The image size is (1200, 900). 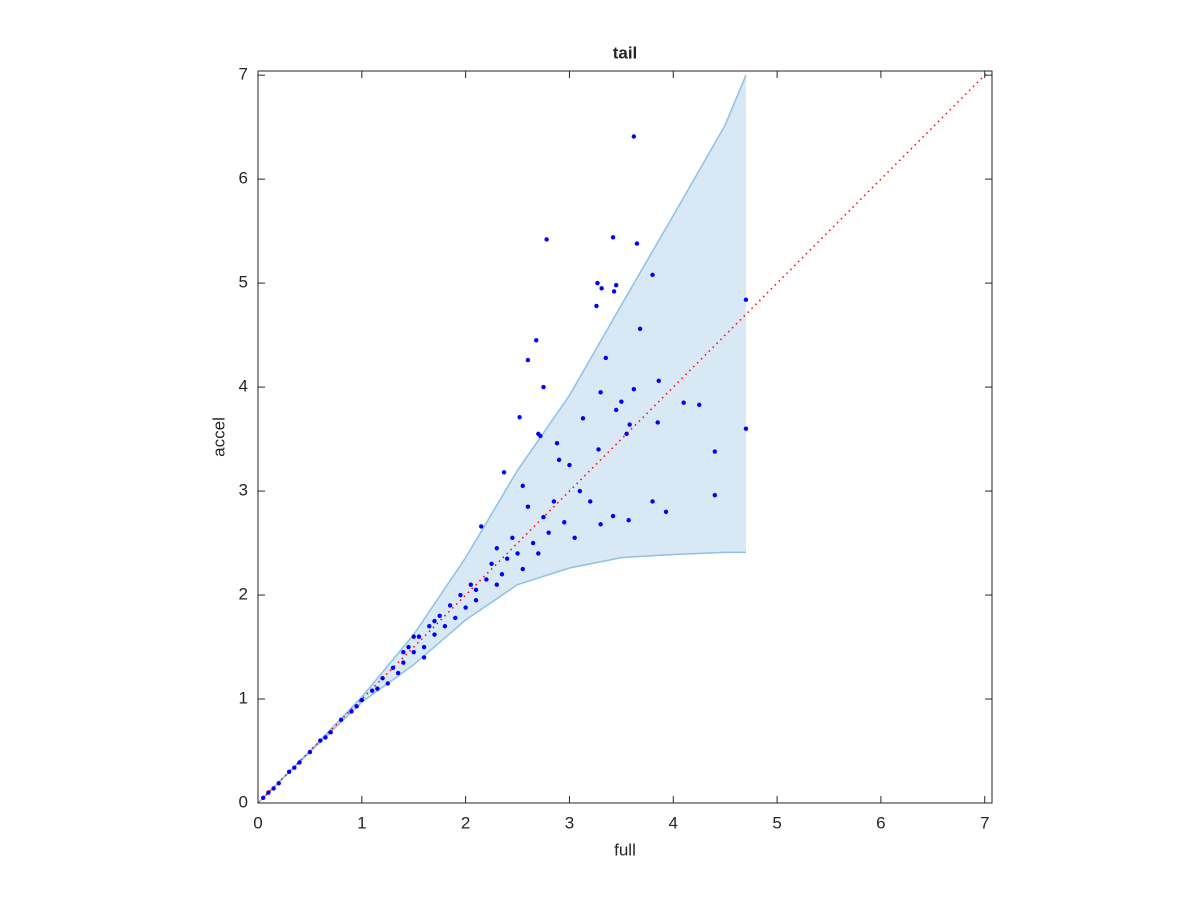 What do you see at coordinates (569, 822) in the screenshot?
I see `x-tick-label: 3` at bounding box center [569, 822].